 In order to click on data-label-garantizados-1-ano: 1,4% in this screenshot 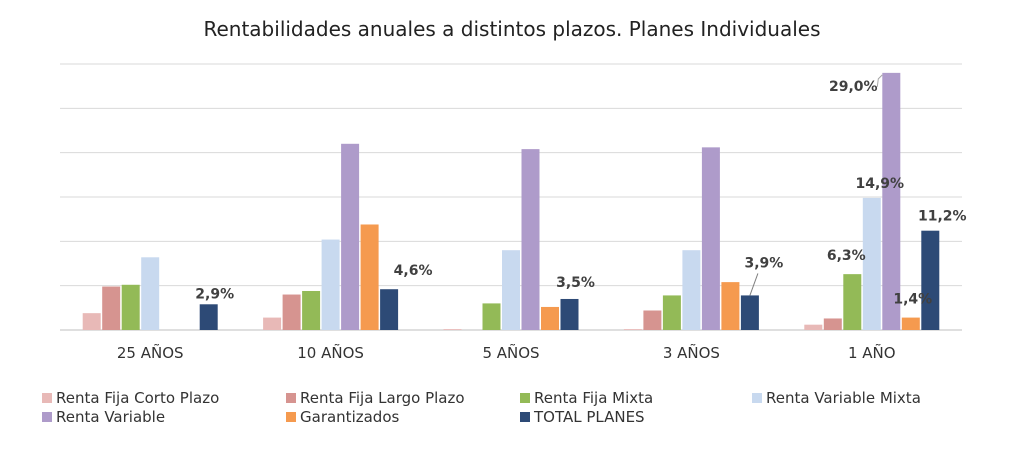, I will do `click(912, 300)`.